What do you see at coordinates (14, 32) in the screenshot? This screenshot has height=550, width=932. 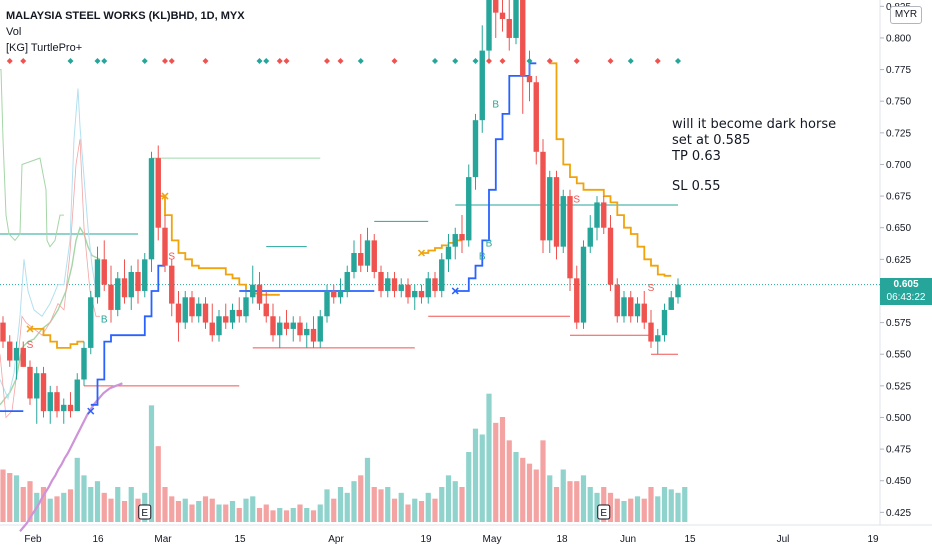 I see `legend-vol: Vol` at bounding box center [14, 32].